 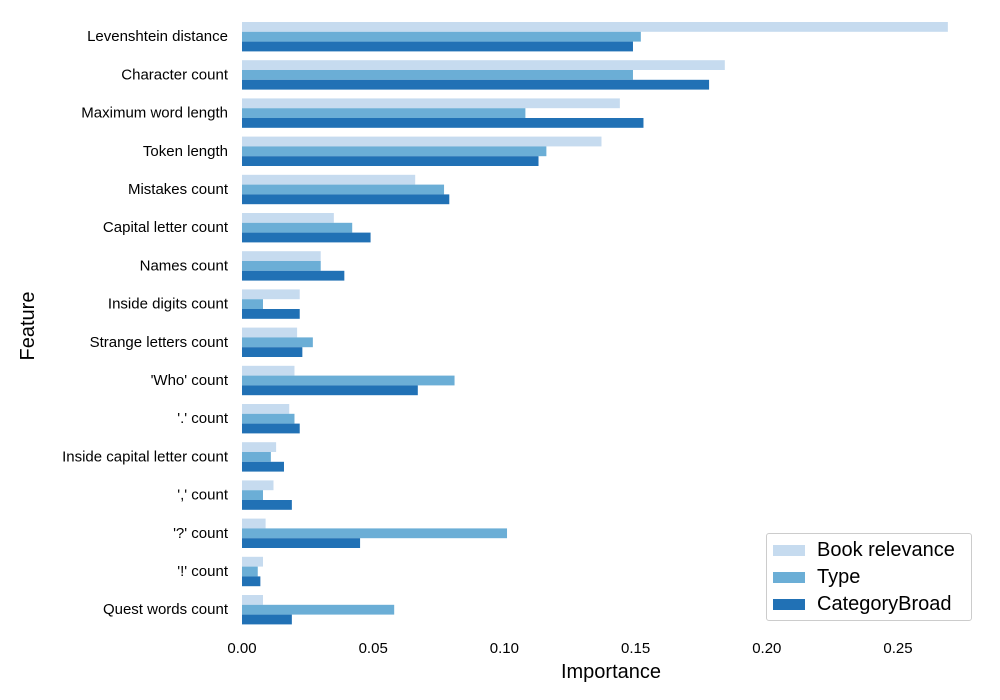 I want to click on legend-label: CategoryBroad, so click(x=884, y=604).